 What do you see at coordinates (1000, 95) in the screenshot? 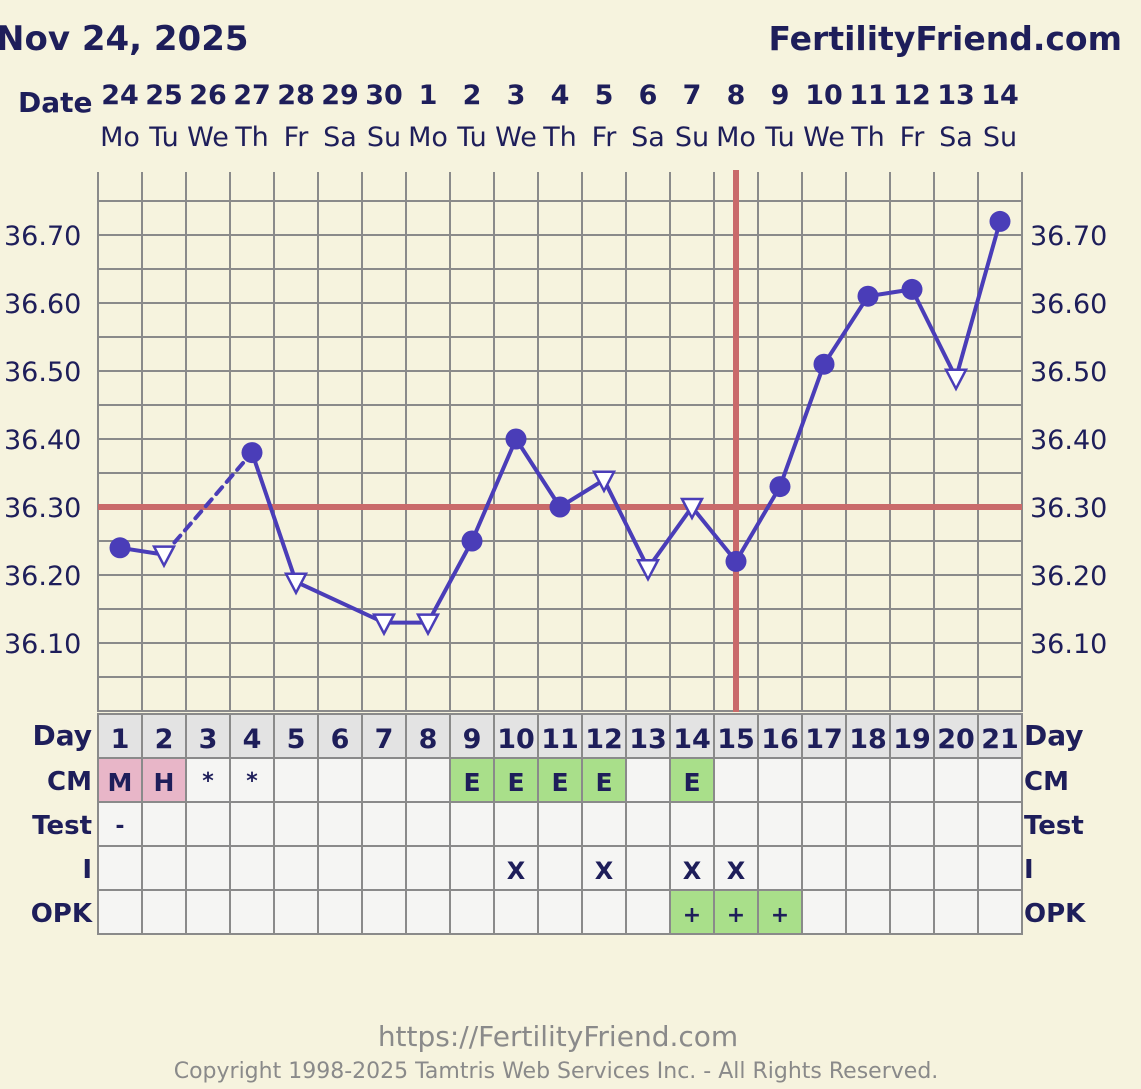
I see `date-label: 14` at bounding box center [1000, 95].